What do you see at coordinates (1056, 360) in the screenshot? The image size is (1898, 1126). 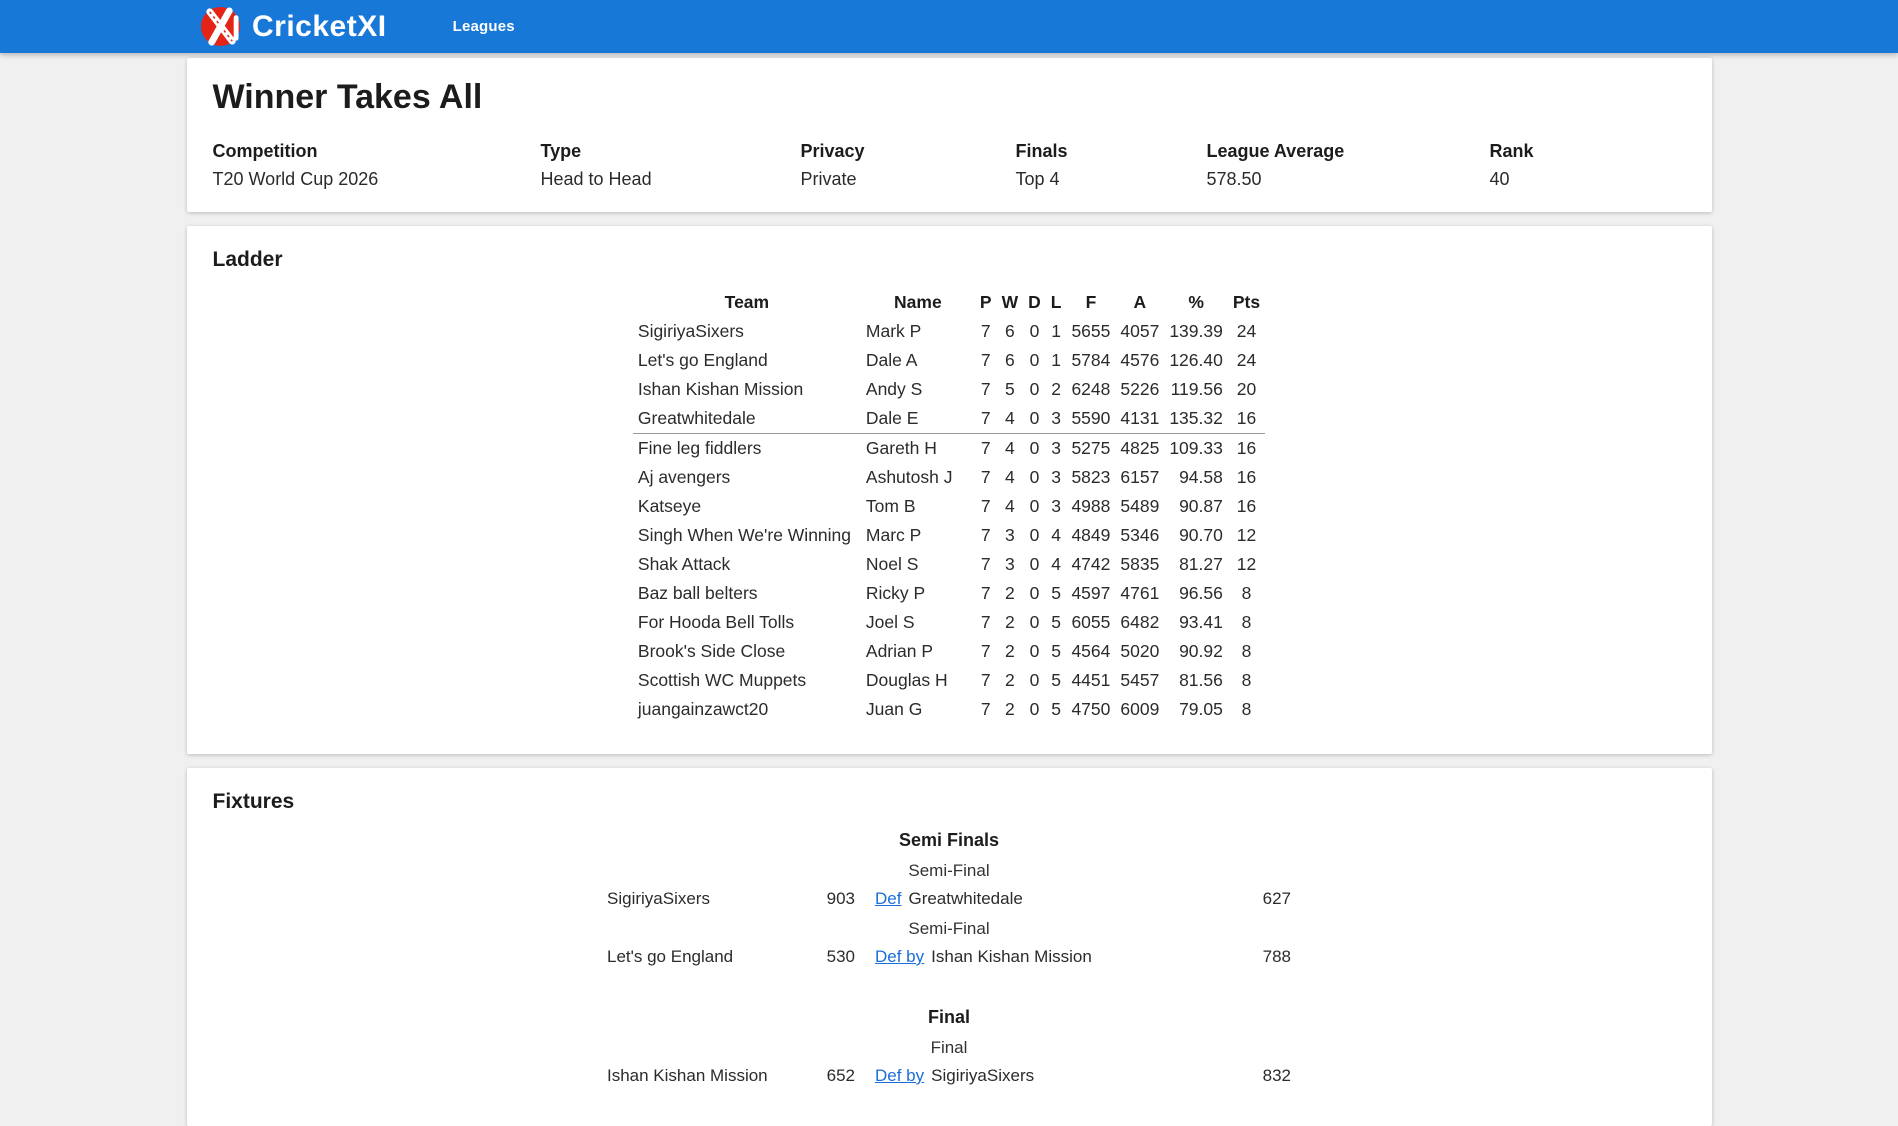 I see `lost-value: 1` at bounding box center [1056, 360].